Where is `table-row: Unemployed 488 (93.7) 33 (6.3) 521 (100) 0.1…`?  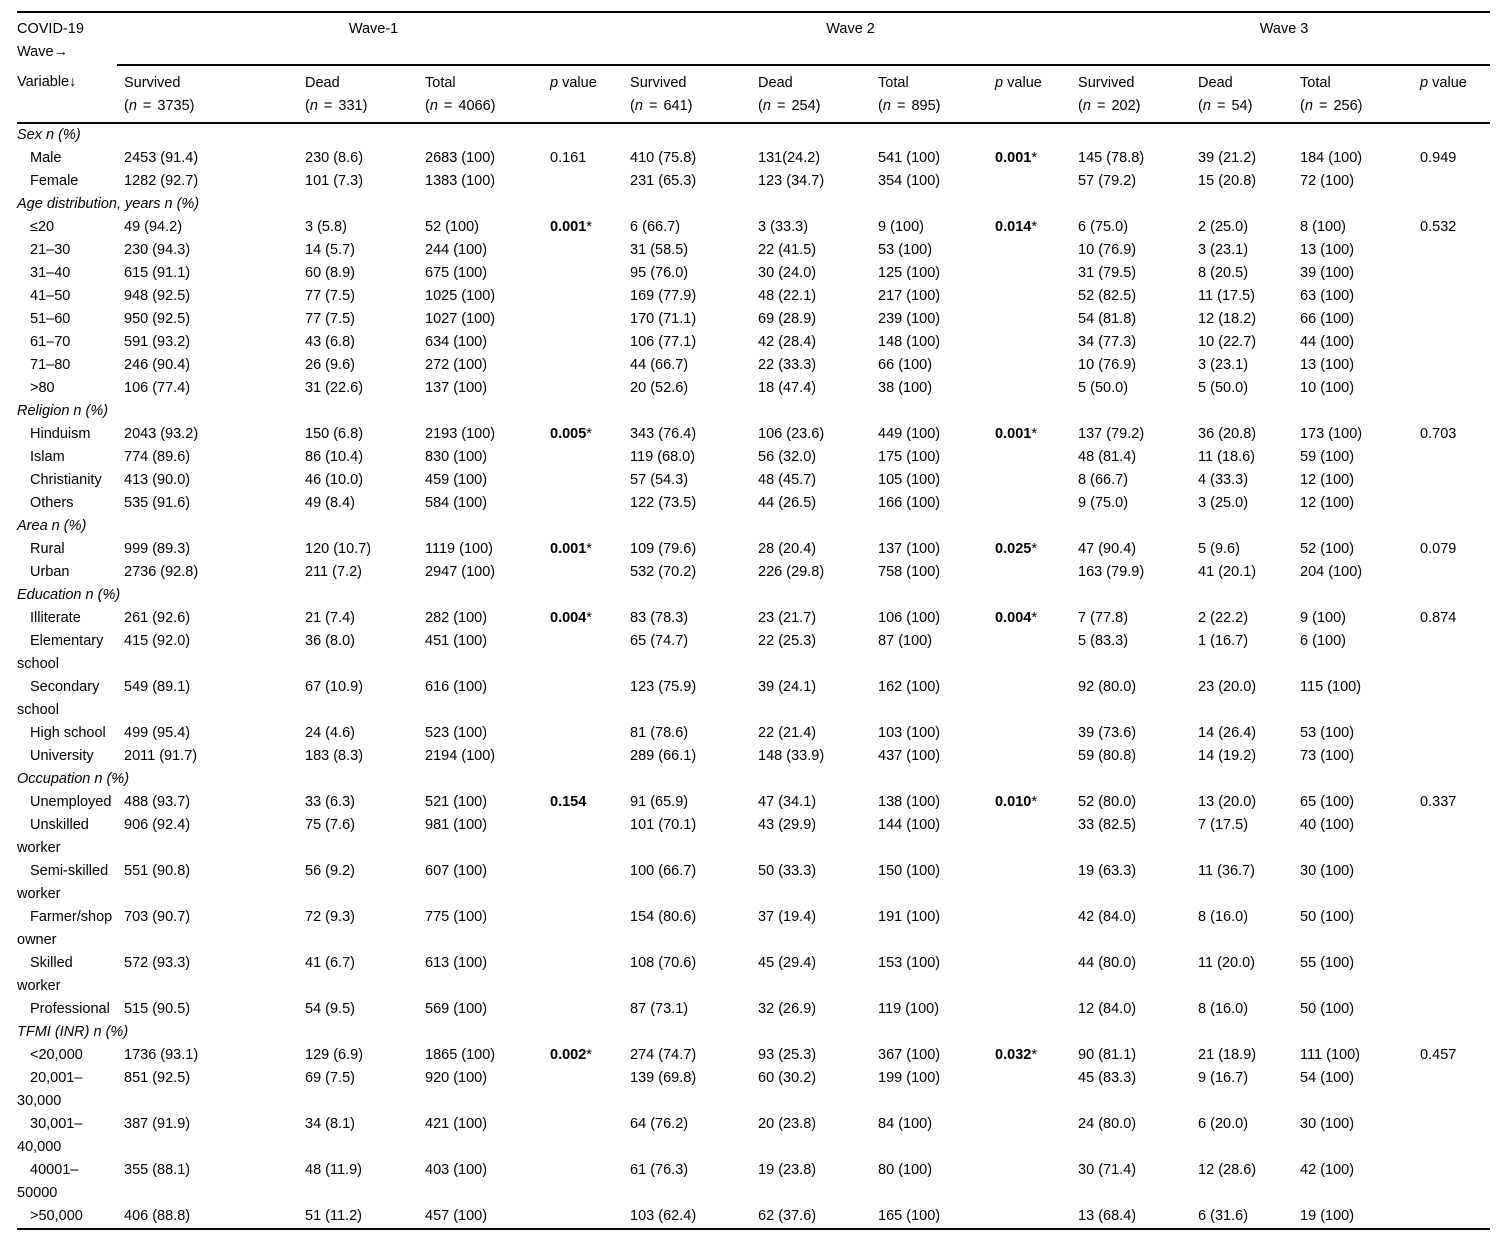
table-row: Unemployed 488 (93.7) 33 (6.3) 521 (100) 0.1… is located at coordinates (753, 802).